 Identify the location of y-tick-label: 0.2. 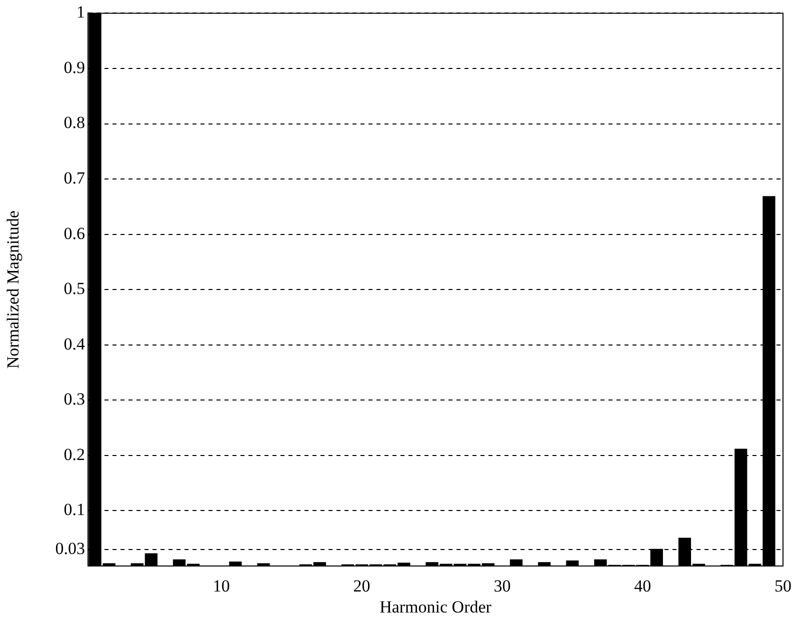
(74, 454).